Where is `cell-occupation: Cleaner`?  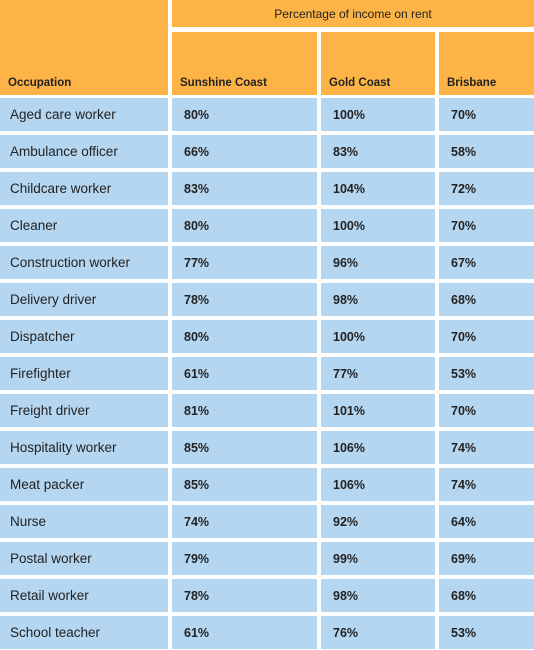 cell-occupation: Cleaner is located at coordinates (84, 225).